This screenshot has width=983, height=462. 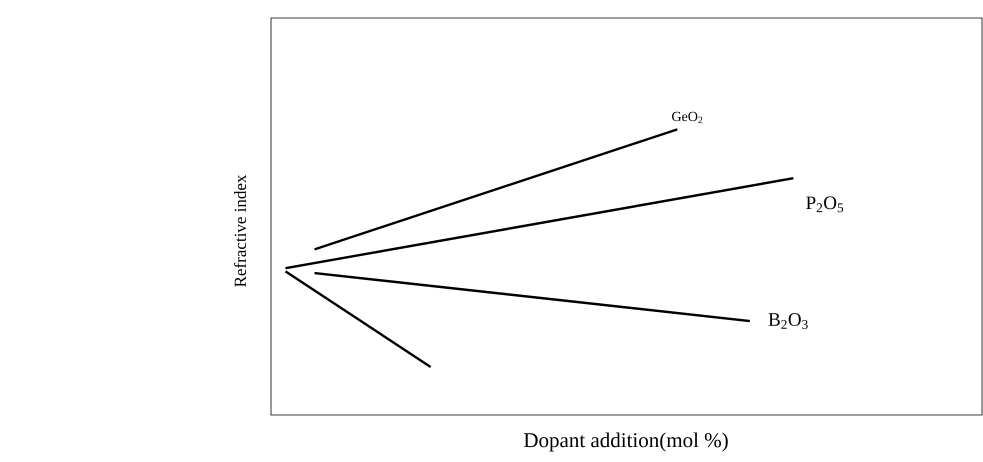 What do you see at coordinates (825, 204) in the screenshot?
I see `series-label: P$_{2}$O$_{5}$` at bounding box center [825, 204].